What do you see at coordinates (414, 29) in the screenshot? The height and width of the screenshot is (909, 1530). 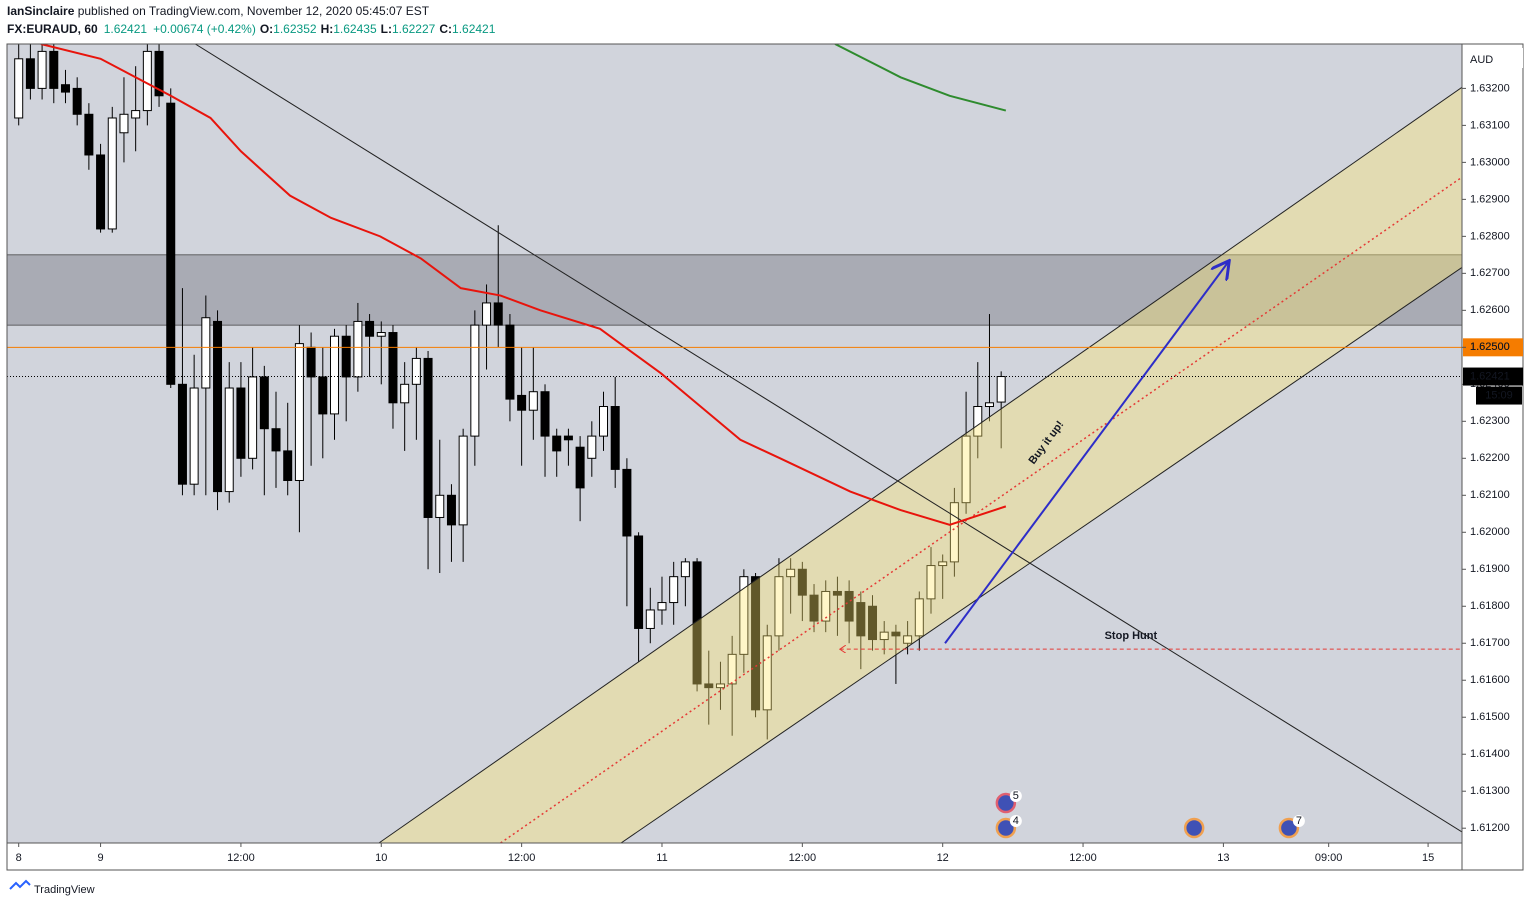 I see `ohlc-value: 1.62227` at bounding box center [414, 29].